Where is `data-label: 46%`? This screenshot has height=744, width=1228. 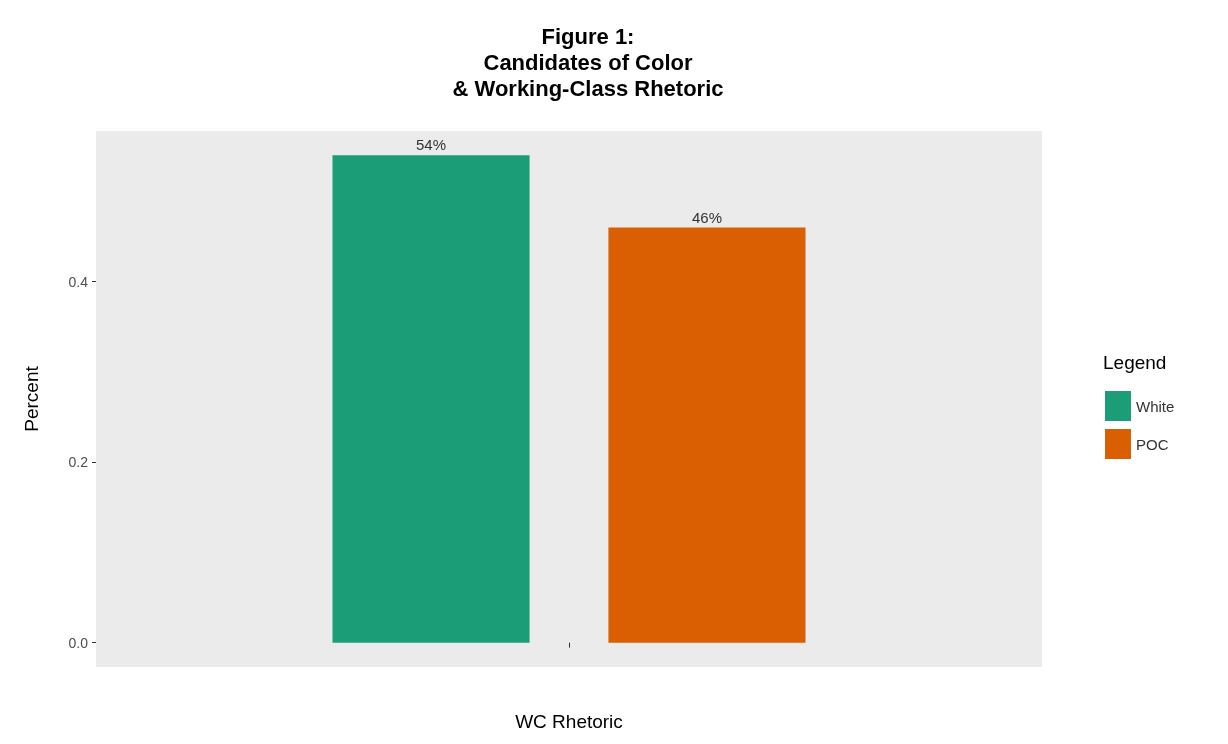
data-label: 46% is located at coordinates (706, 217).